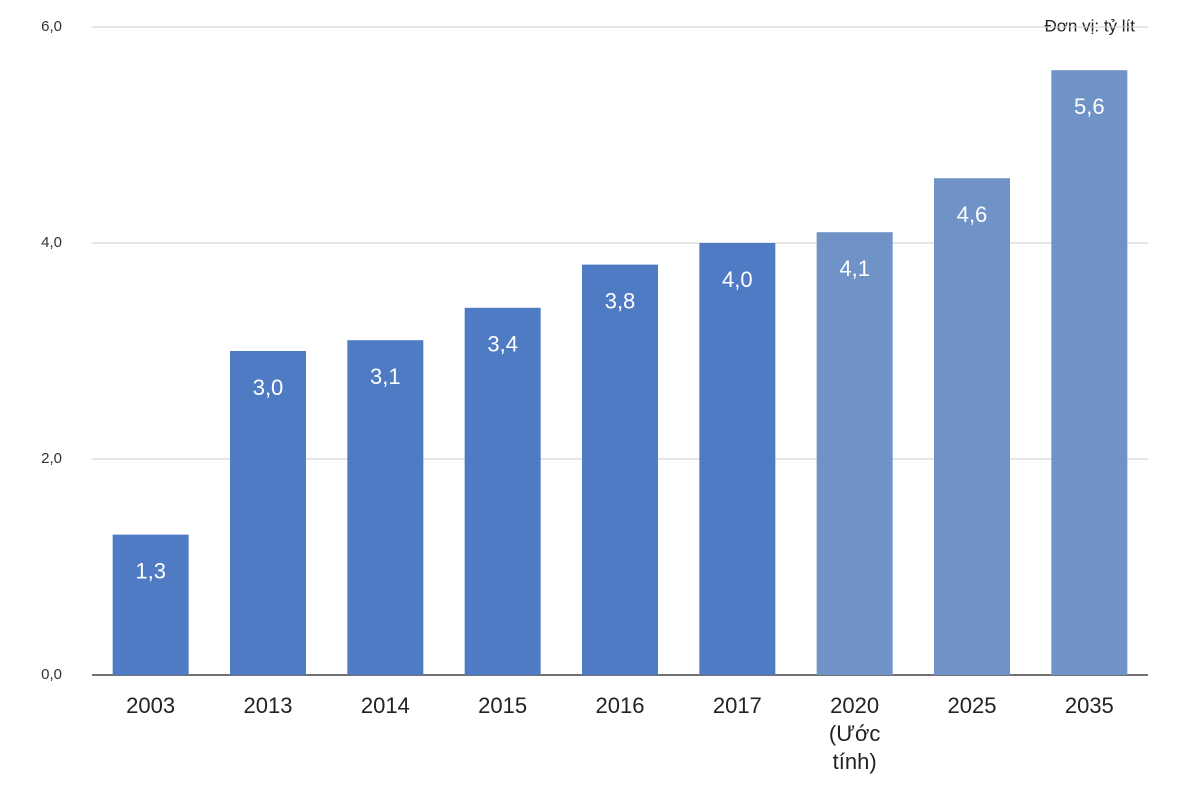  What do you see at coordinates (502, 344) in the screenshot?
I see `value-label: 3,4` at bounding box center [502, 344].